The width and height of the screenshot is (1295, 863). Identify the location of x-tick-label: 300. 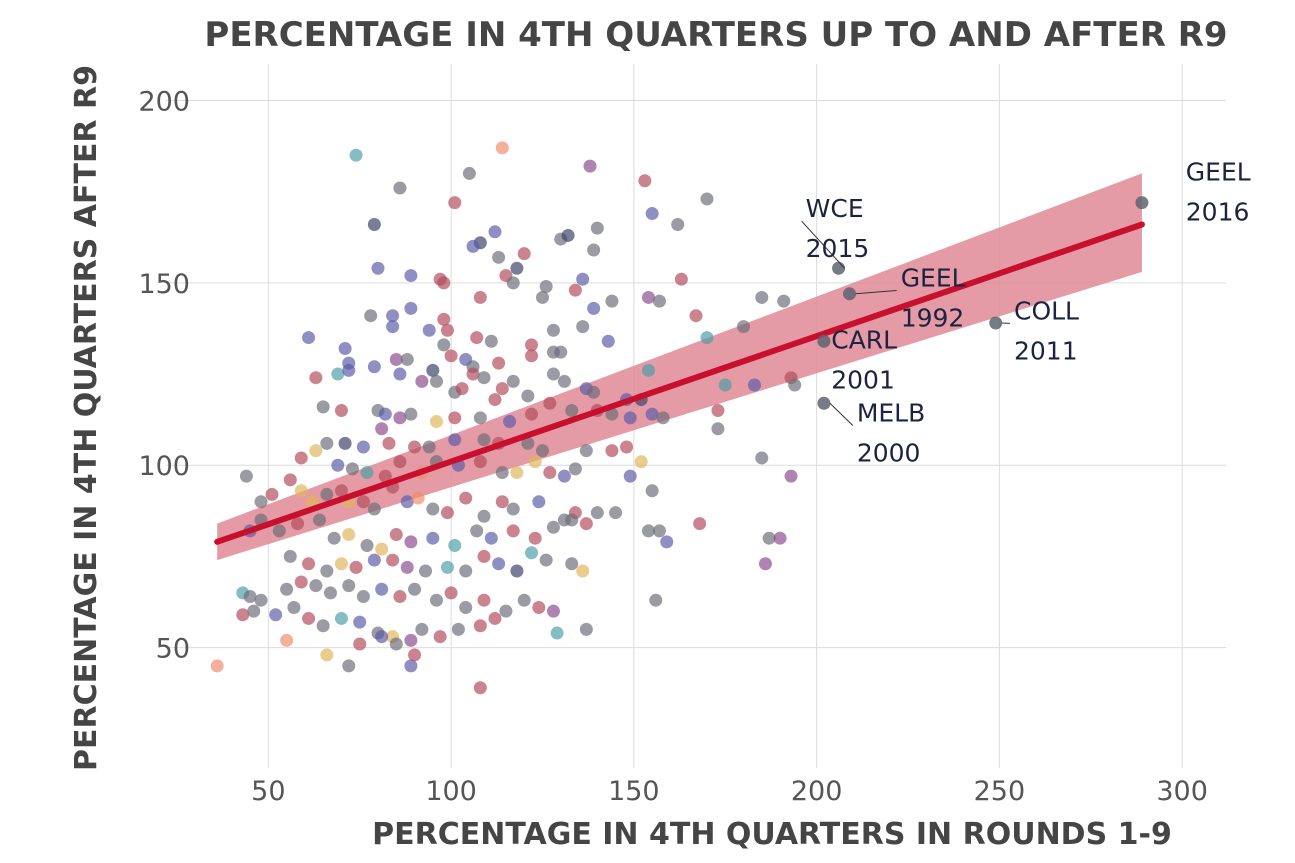
(1182, 791).